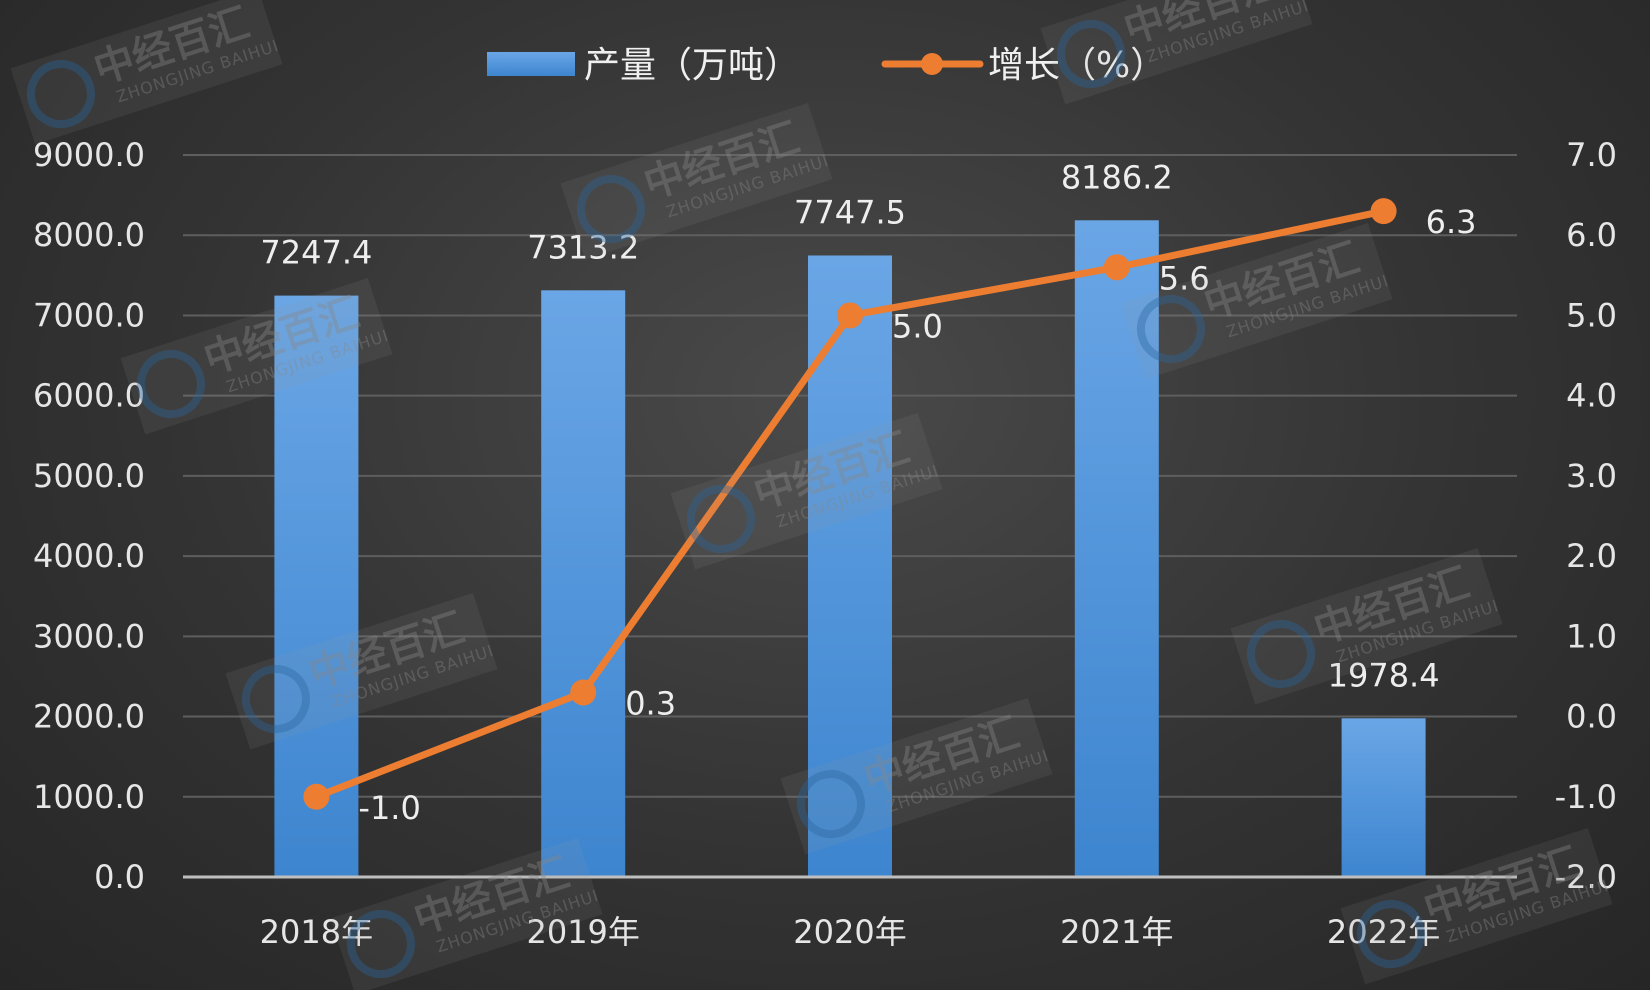 The height and width of the screenshot is (990, 1650). What do you see at coordinates (1184, 278) in the screenshot?
I see `line-data-label: 5.6` at bounding box center [1184, 278].